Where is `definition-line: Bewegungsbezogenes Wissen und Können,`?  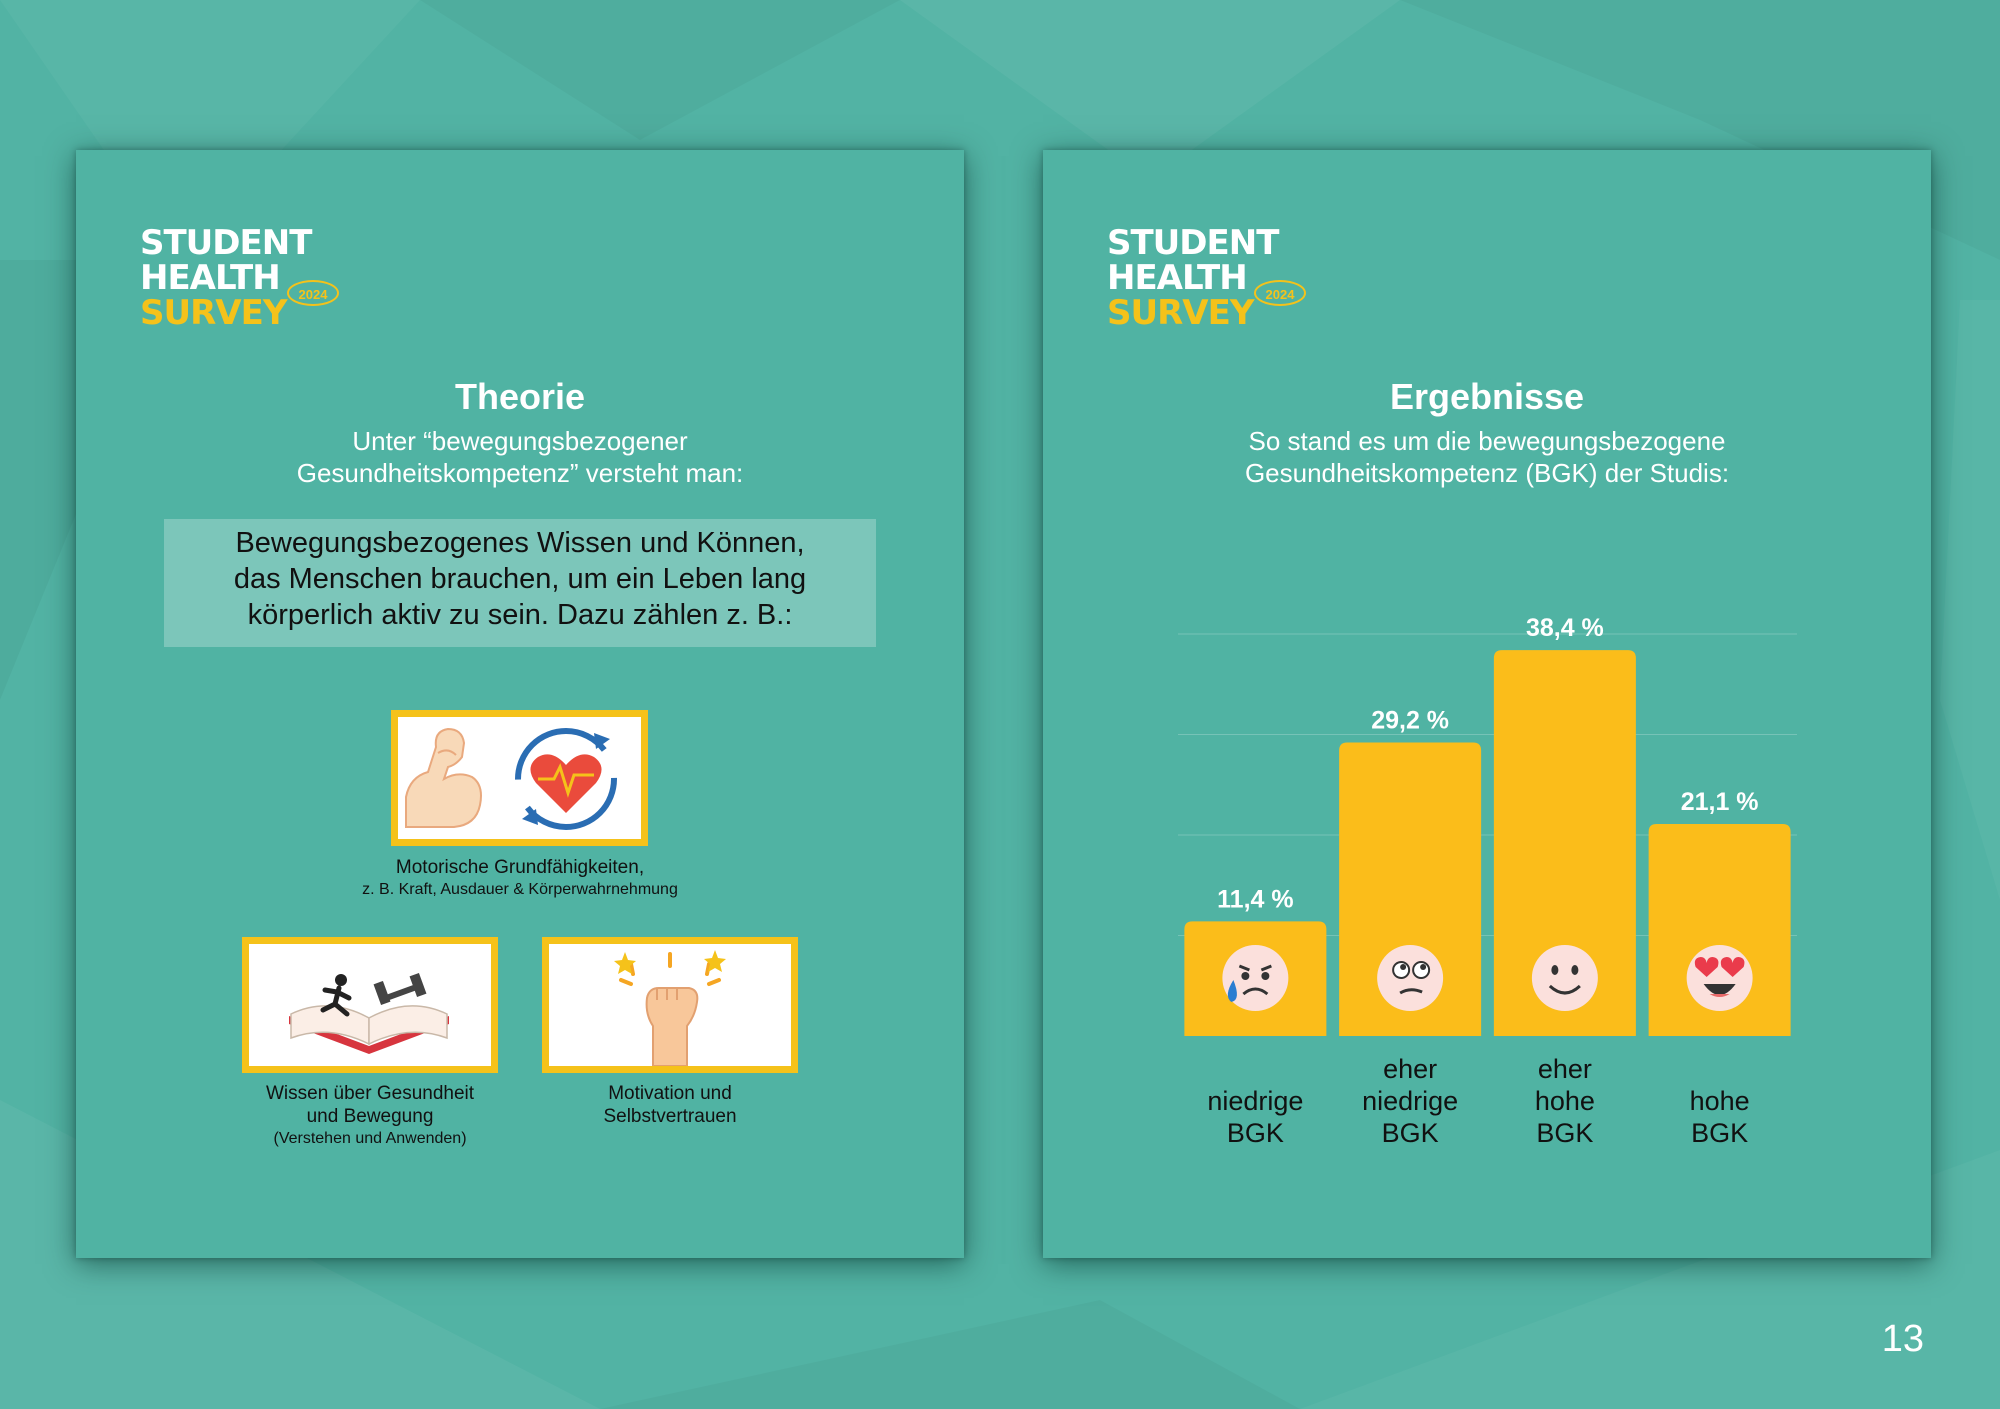 definition-line: Bewegungsbezogenes Wissen und Können, is located at coordinates (520, 543).